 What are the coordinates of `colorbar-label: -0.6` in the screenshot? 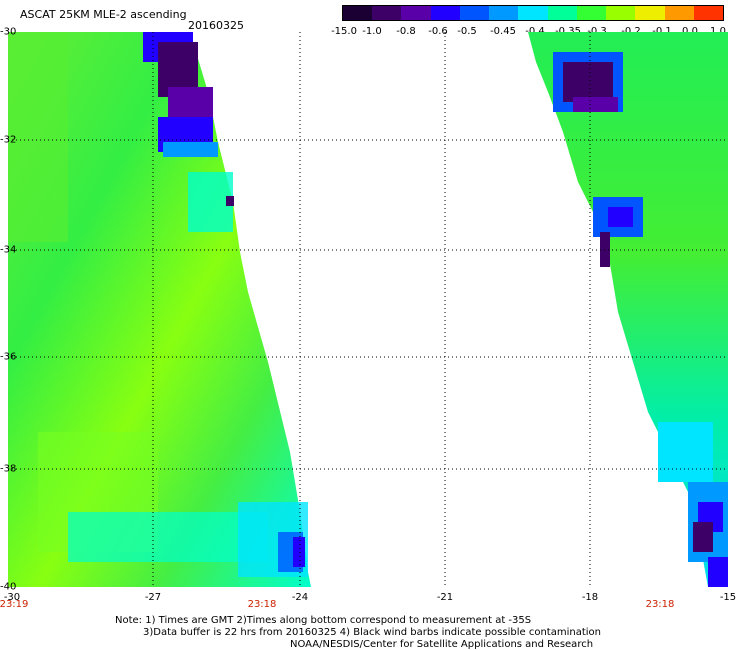 It's located at (438, 31).